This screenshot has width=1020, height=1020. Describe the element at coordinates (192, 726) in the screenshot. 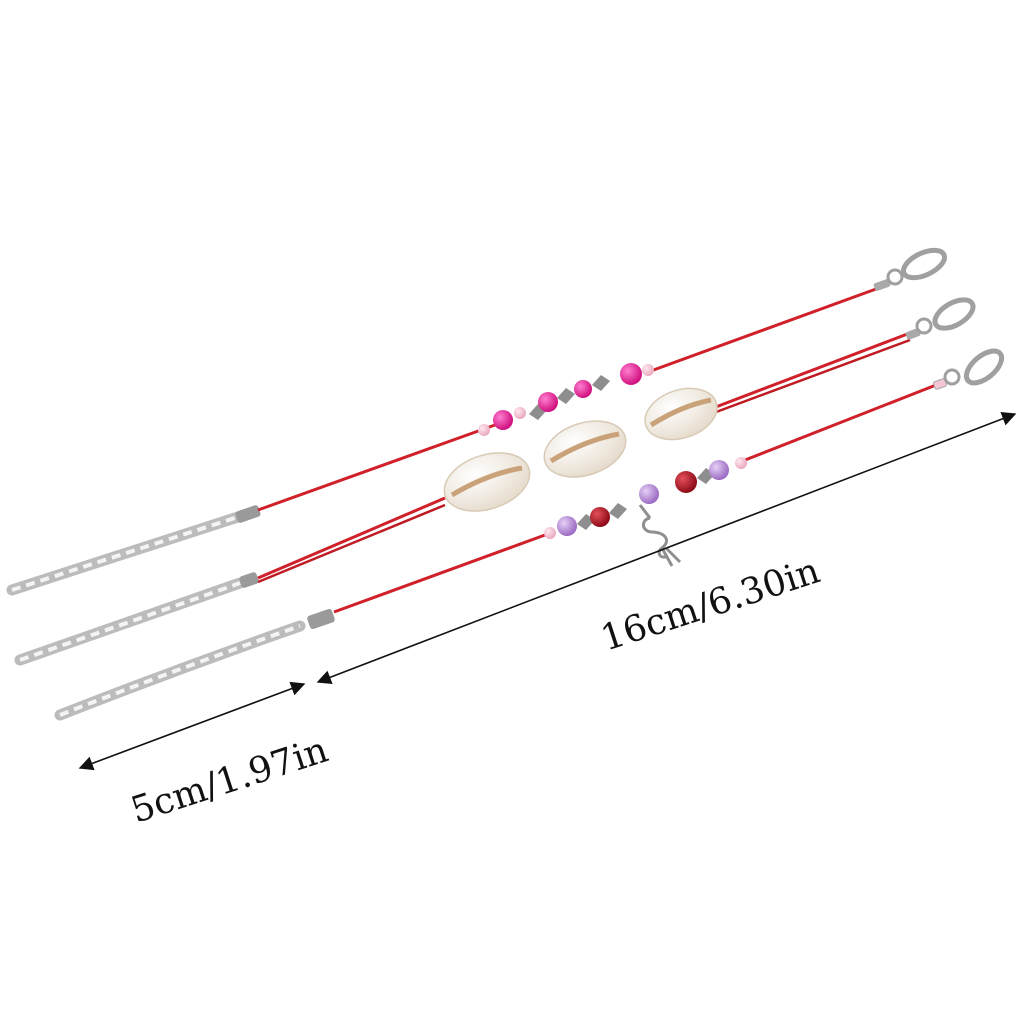

I see `extension-length-arrow` at that location.